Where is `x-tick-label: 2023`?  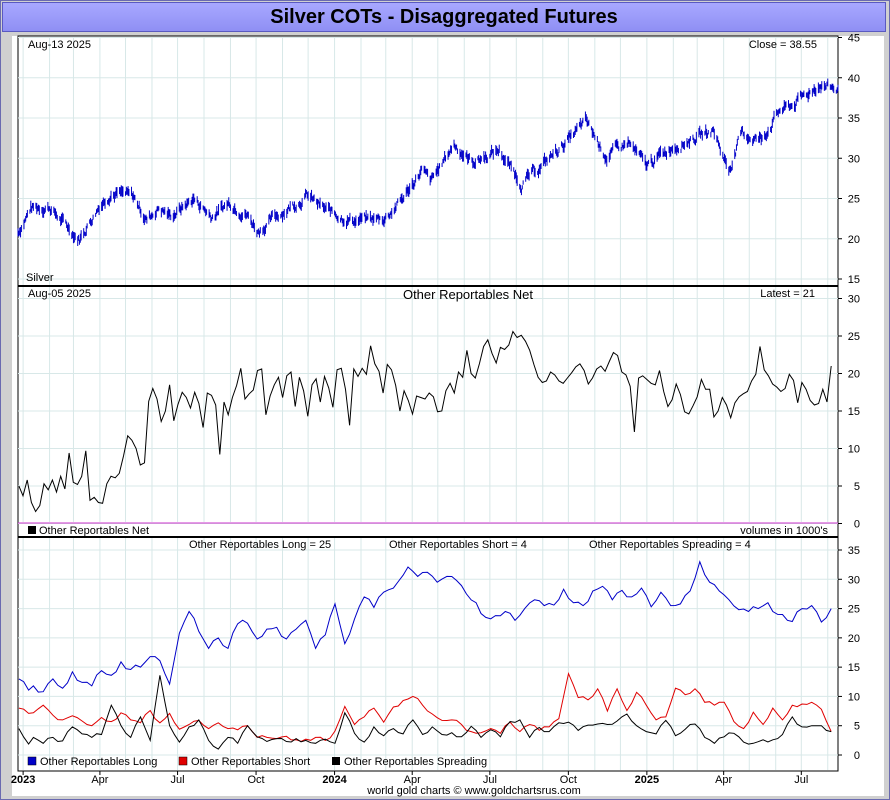 x-tick-label: 2023 is located at coordinates (23, 780).